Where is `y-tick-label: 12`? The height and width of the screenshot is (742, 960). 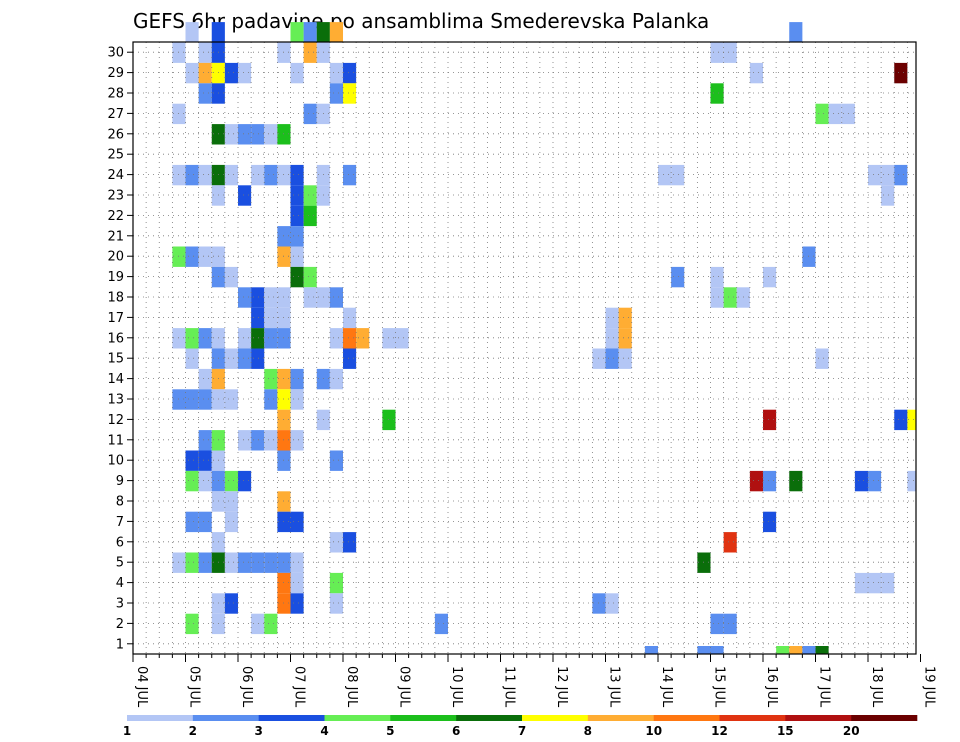
y-tick-label: 12 is located at coordinates (115, 420).